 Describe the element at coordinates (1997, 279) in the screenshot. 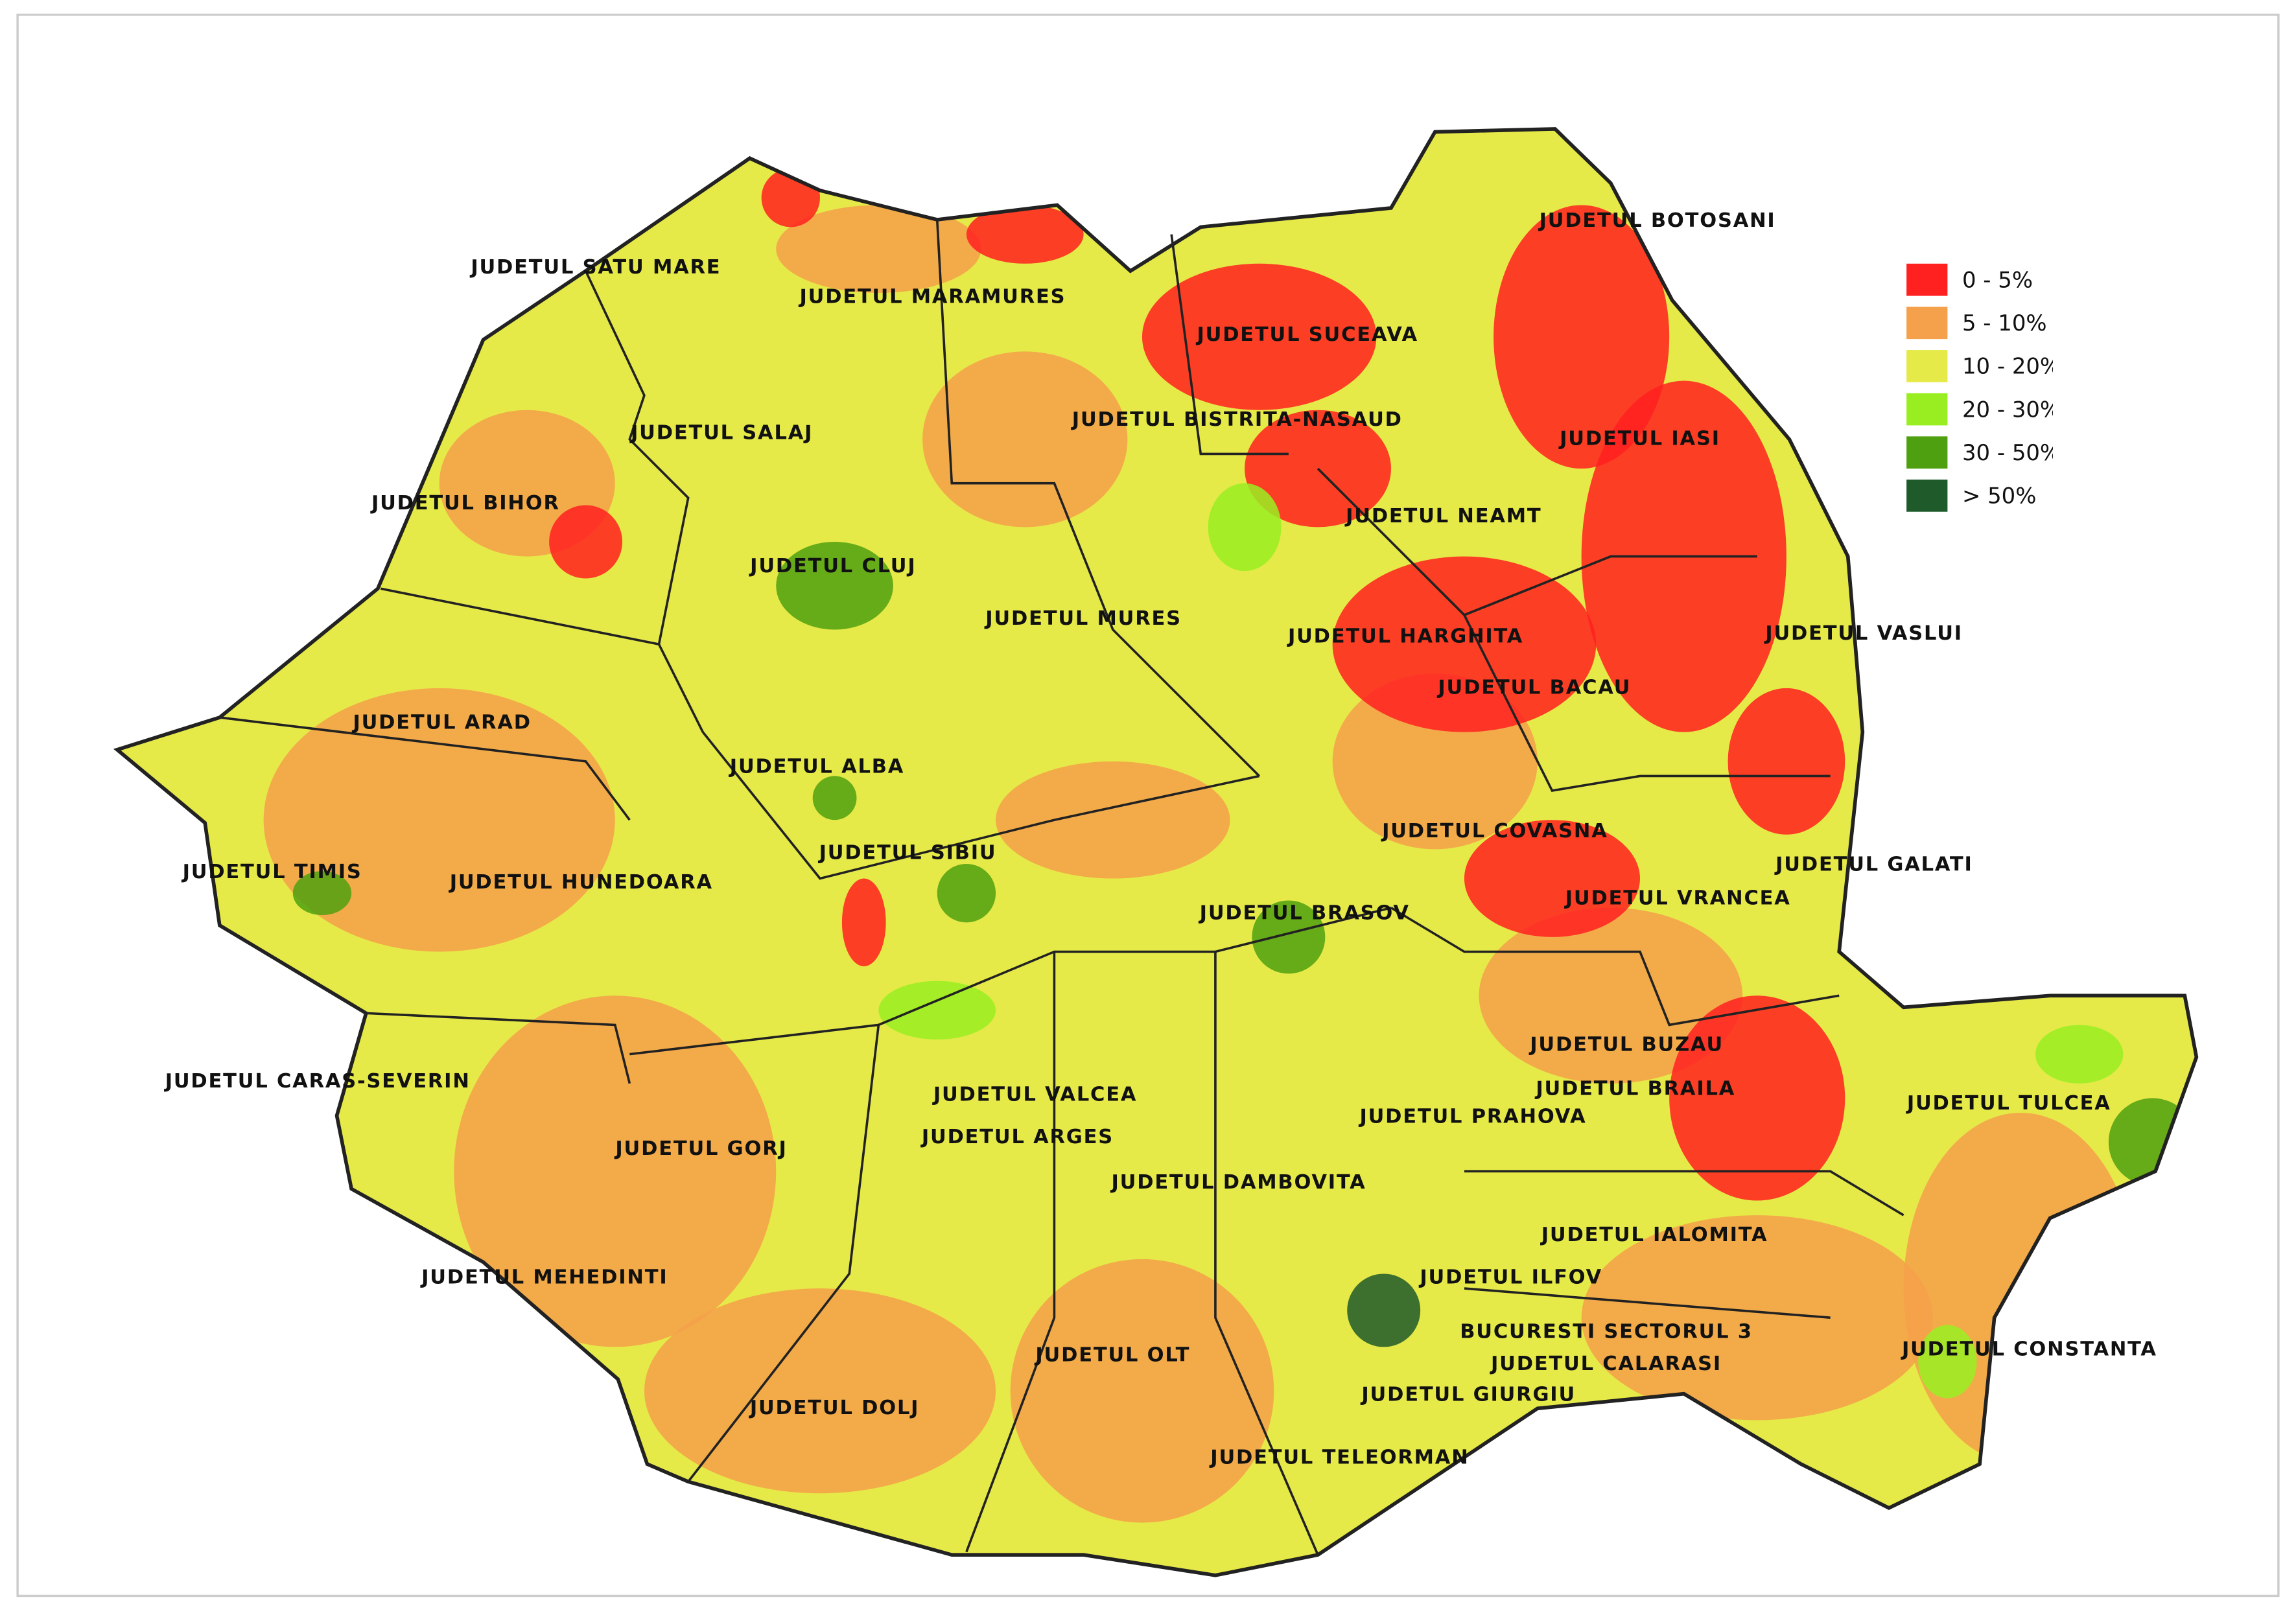

I see `legend-label: 0 - 5%` at that location.